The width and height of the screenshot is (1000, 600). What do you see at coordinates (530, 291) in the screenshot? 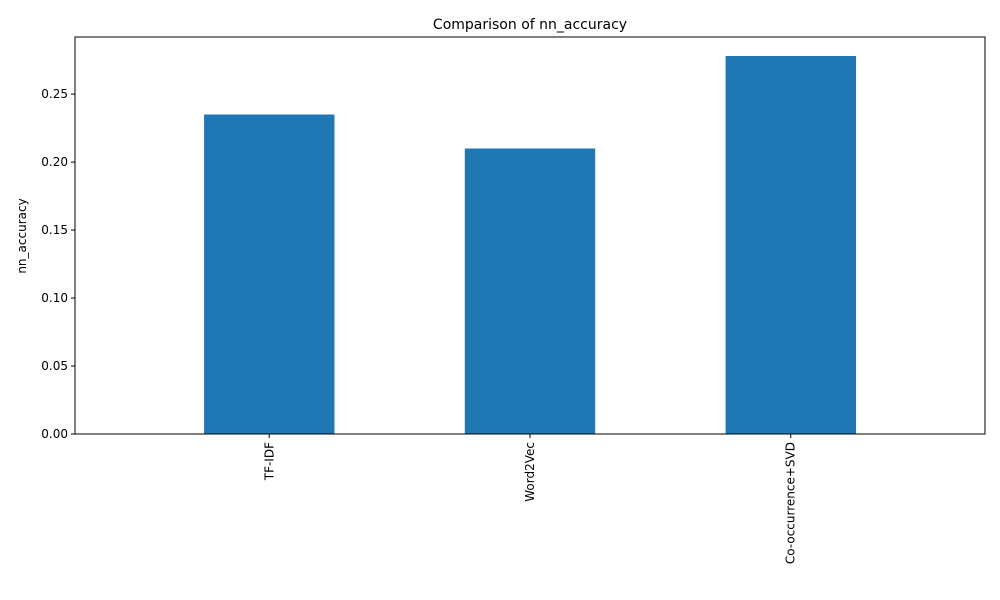
I see `bar-word2vec` at bounding box center [530, 291].